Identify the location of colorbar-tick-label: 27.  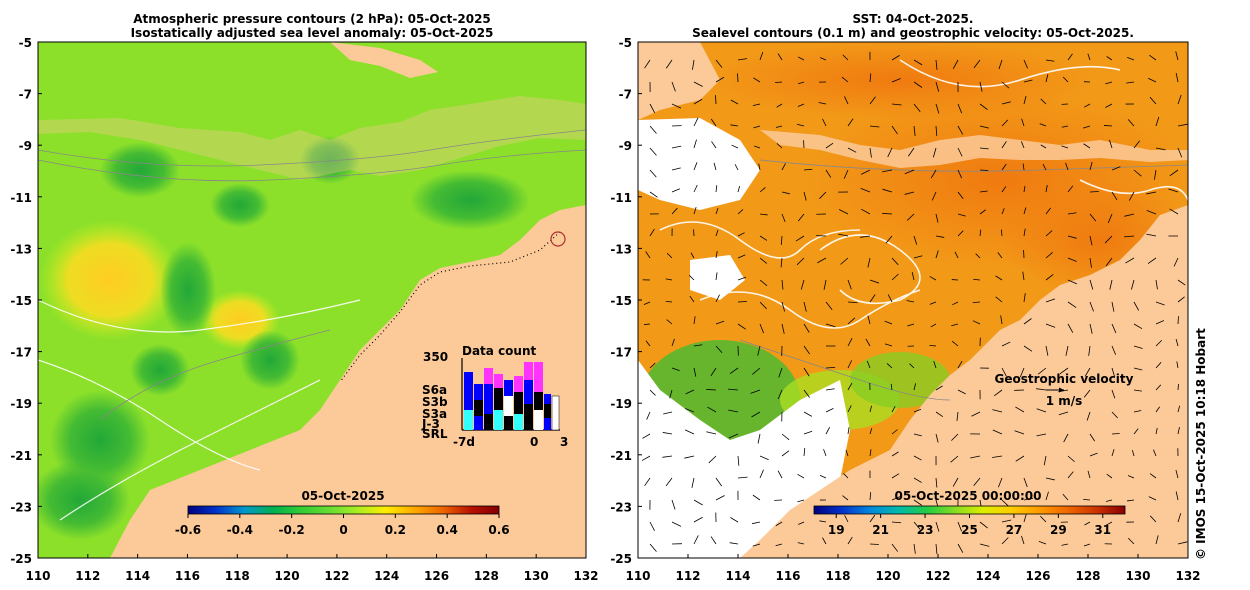
(1014, 530).